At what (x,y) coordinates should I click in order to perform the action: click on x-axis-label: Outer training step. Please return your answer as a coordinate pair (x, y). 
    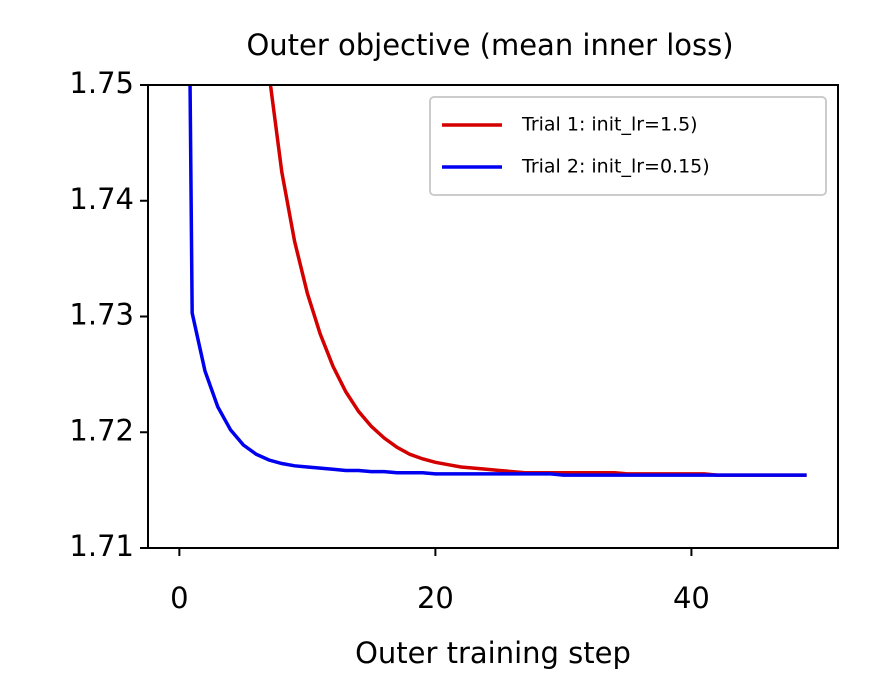
    Looking at the image, I should click on (493, 653).